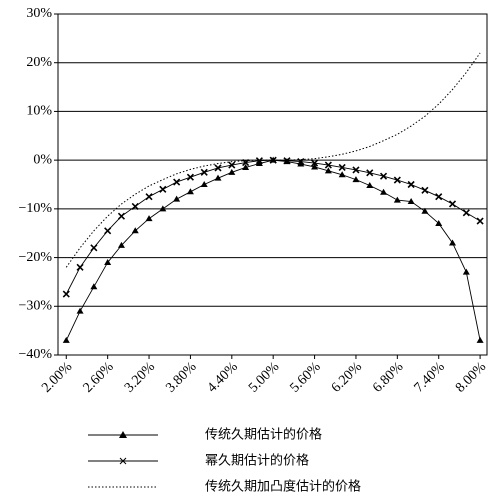 The height and width of the screenshot is (503, 504). What do you see at coordinates (39, 13) in the screenshot?
I see `y-tick-label: 30%` at bounding box center [39, 13].